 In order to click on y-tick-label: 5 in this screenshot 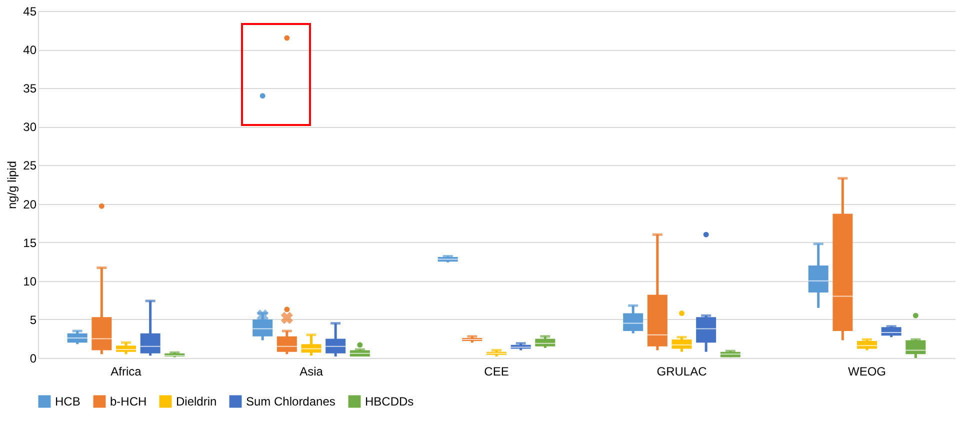, I will do `click(33, 319)`.